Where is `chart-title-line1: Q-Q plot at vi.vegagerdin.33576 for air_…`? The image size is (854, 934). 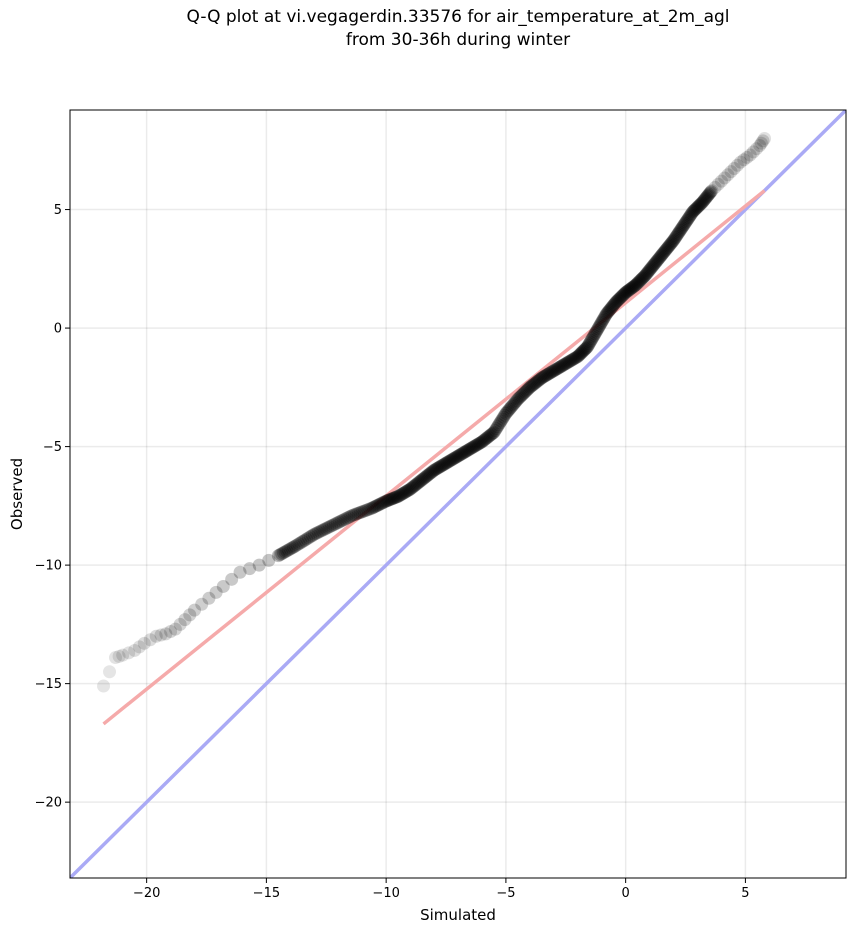
chart-title-line1: Q-Q plot at vi.vegagerdin.33576 for air_… is located at coordinates (458, 17).